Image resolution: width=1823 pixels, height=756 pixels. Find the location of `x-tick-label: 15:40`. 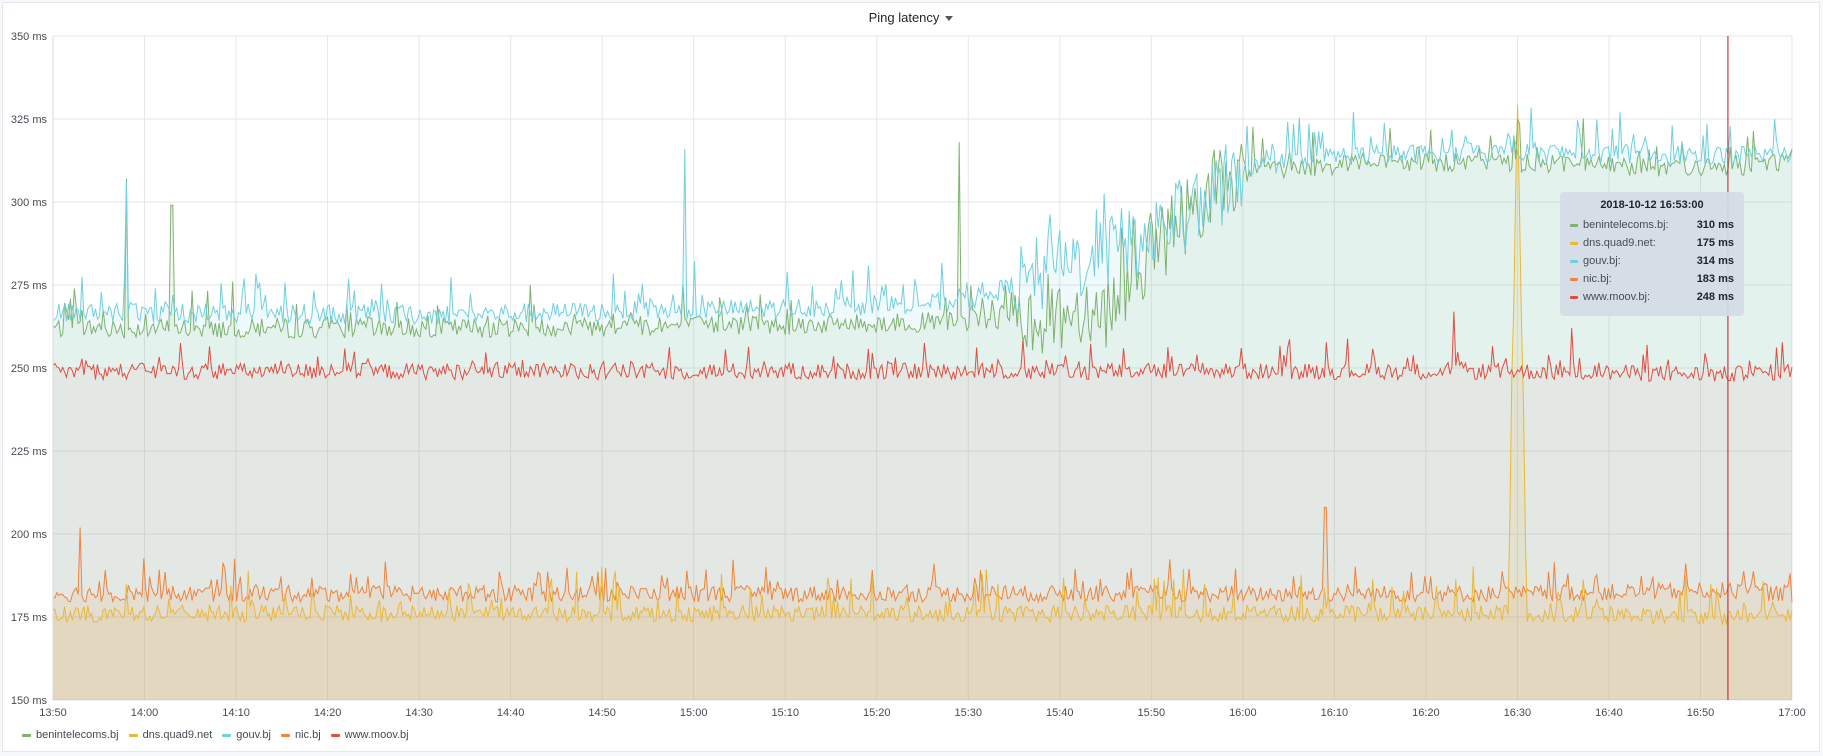

x-tick-label: 15:40 is located at coordinates (1060, 713).